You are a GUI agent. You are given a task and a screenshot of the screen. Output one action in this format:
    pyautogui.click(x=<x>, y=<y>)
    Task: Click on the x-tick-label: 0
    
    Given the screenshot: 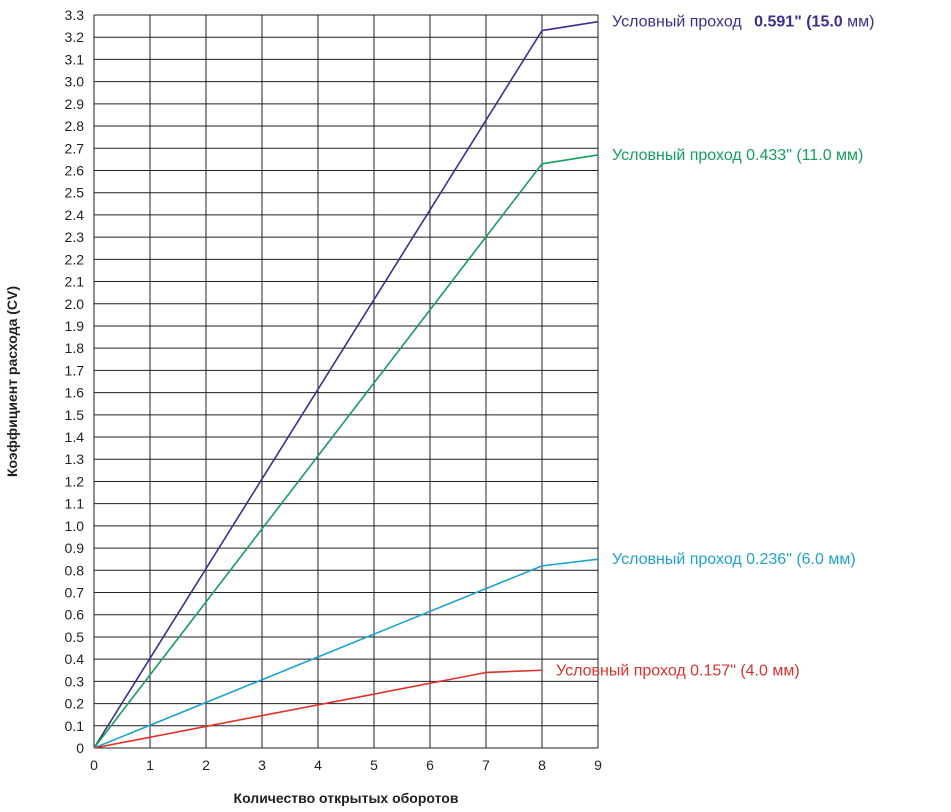 What is the action you would take?
    pyautogui.click(x=94, y=765)
    